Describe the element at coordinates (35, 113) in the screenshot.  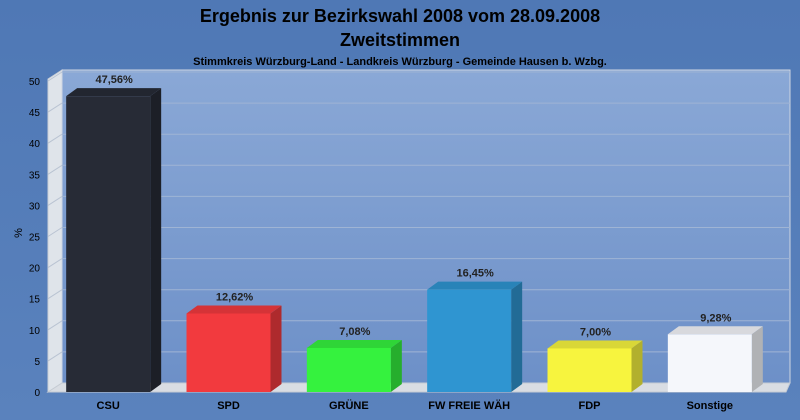
I see `y-tick-label: 45` at that location.